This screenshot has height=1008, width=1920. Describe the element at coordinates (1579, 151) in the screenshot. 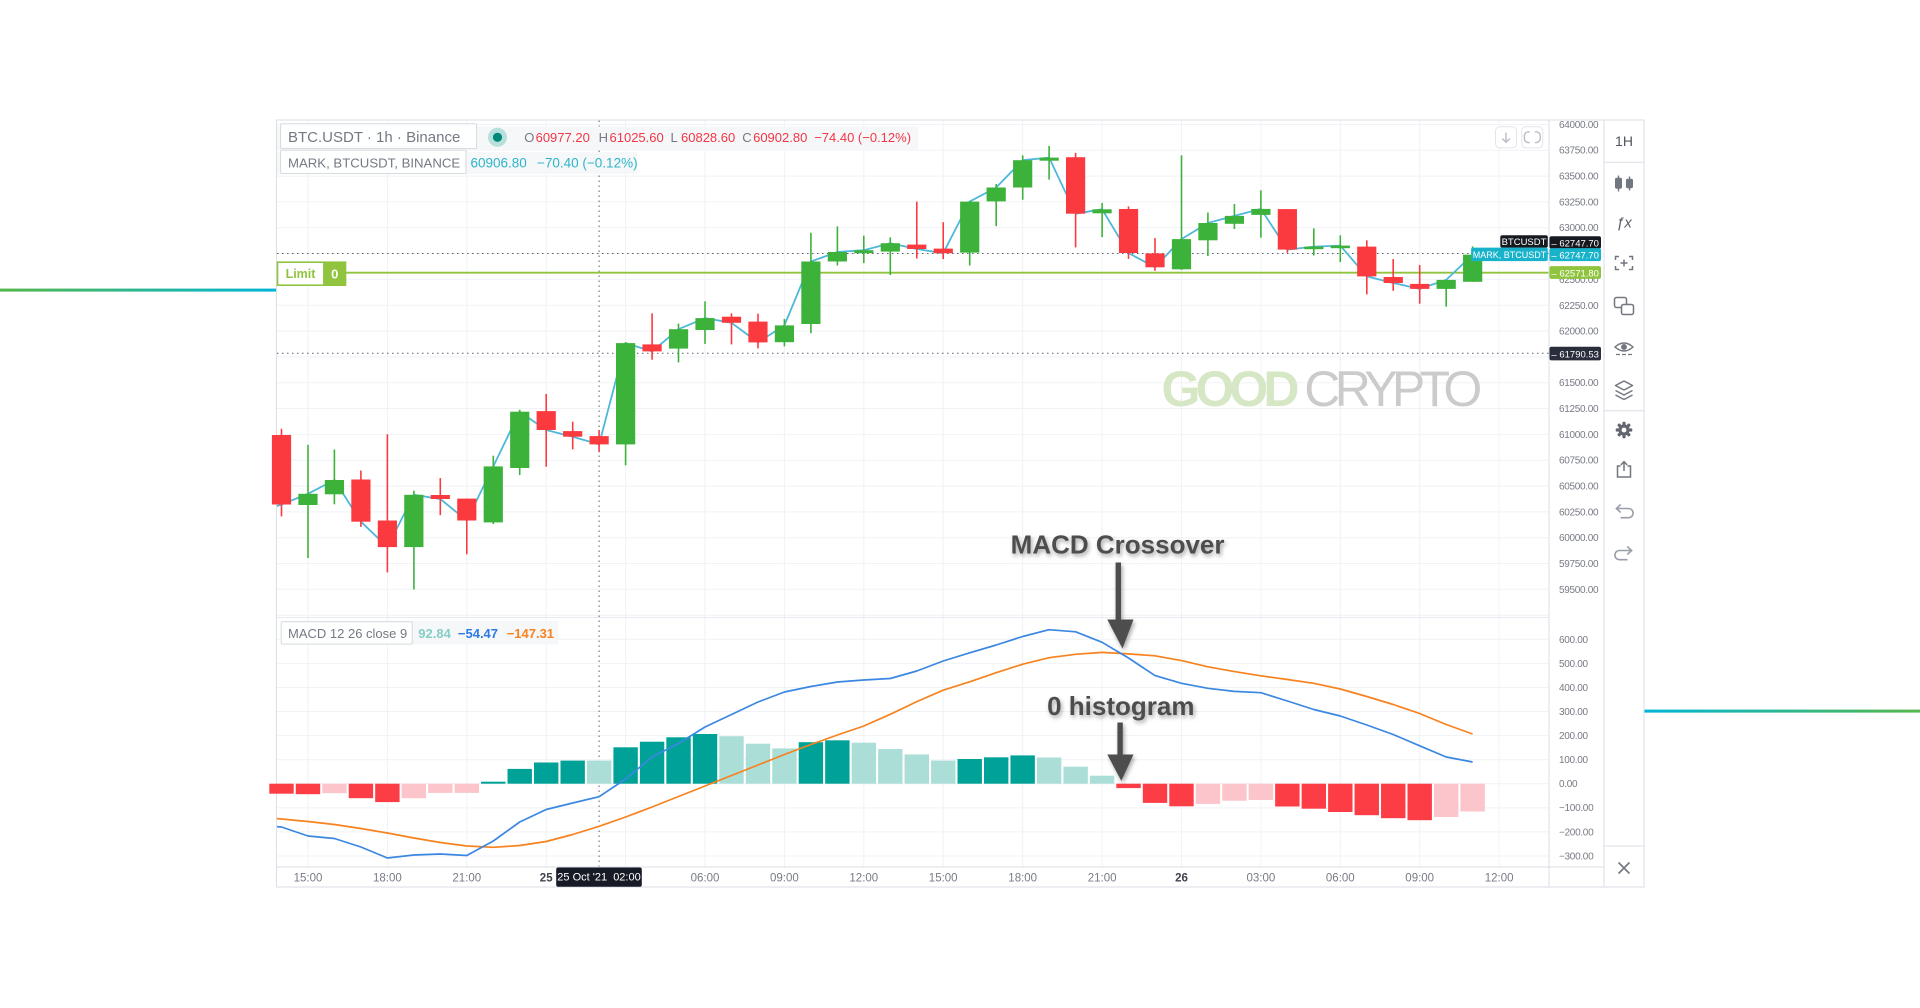

I see `svg-text: 63750.00` at that location.